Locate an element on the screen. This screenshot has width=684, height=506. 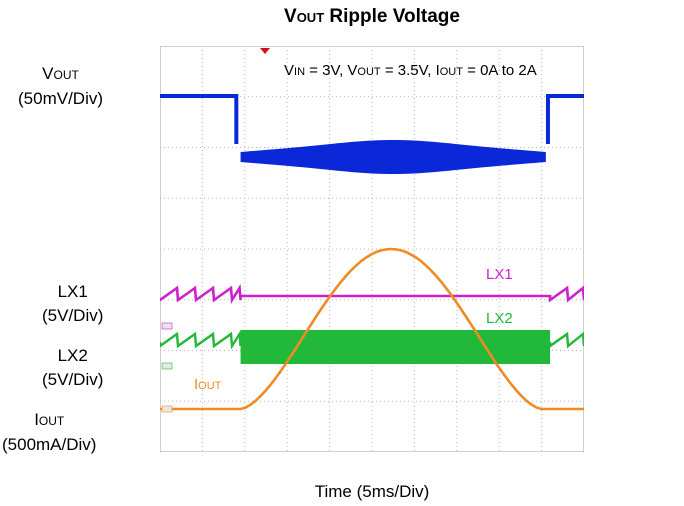
vout-trace-steps is located at coordinates (372, 119).